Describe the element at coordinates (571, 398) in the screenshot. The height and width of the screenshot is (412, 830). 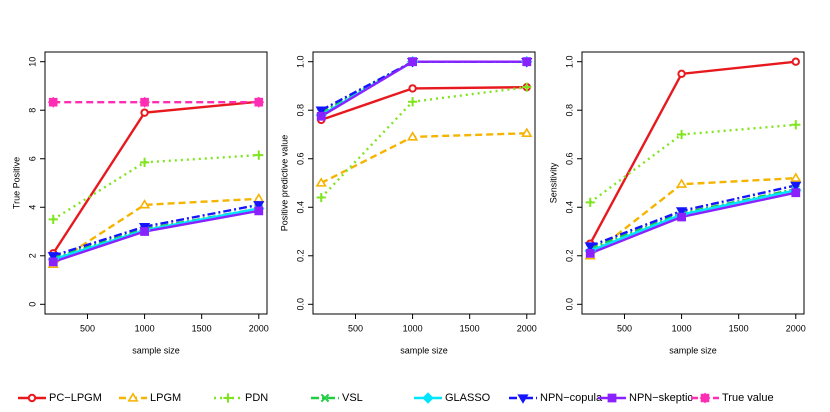
I see `legend-label: NPN−copula` at that location.